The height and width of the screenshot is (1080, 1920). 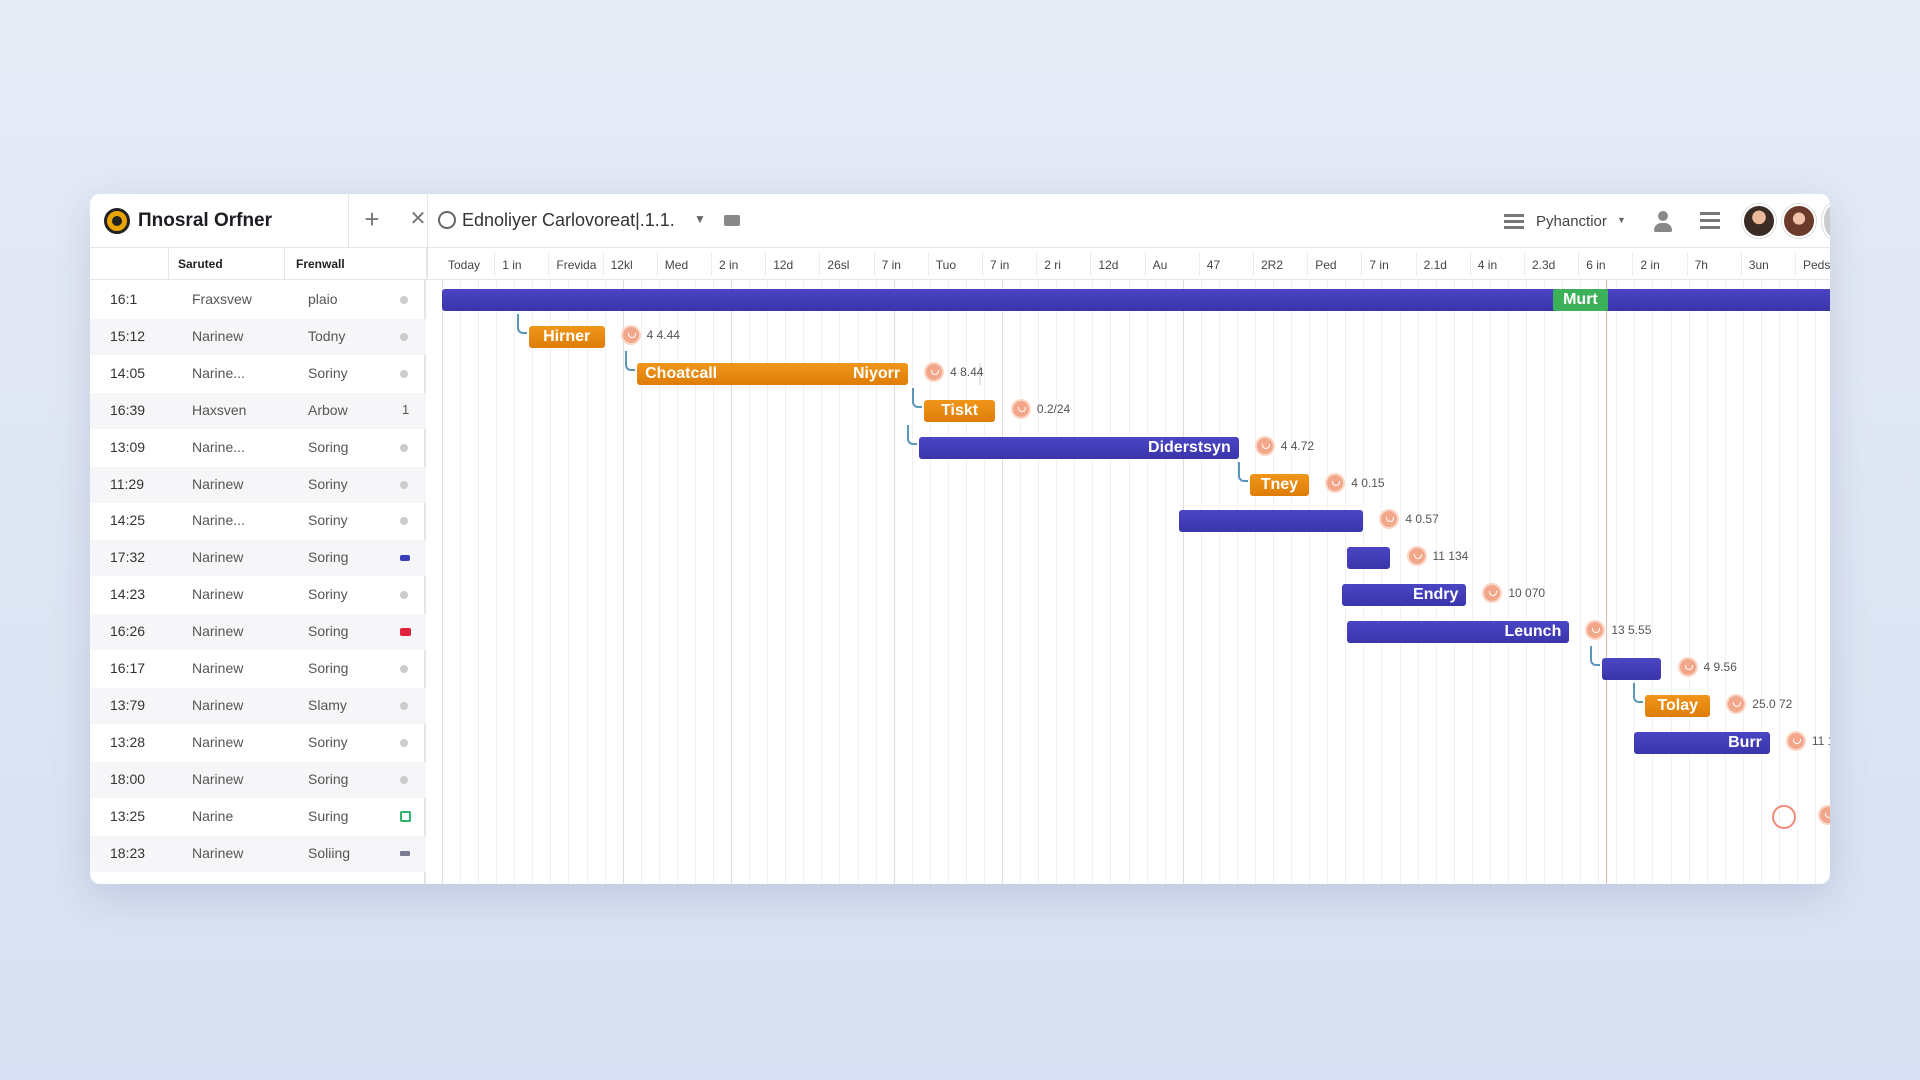 I want to click on task-bar: Tiskt, so click(x=959, y=410).